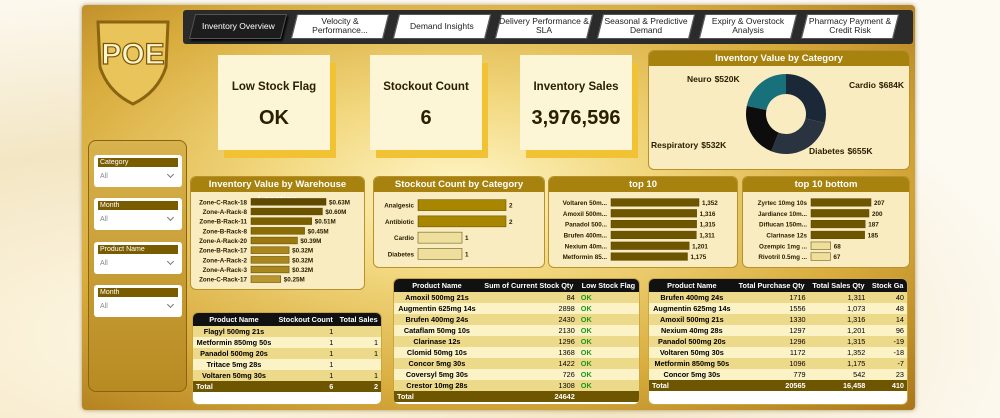  I want to click on nav-tab: Pharmacy Payment & Credit Risk, so click(850, 26).